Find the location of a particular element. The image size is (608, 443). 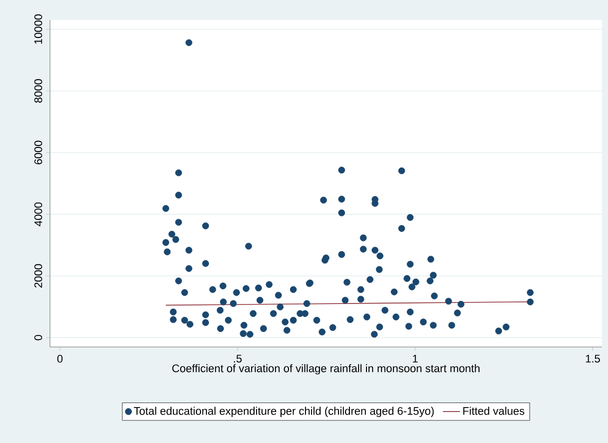

y-tick-label: 10000 is located at coordinates (38, 29).